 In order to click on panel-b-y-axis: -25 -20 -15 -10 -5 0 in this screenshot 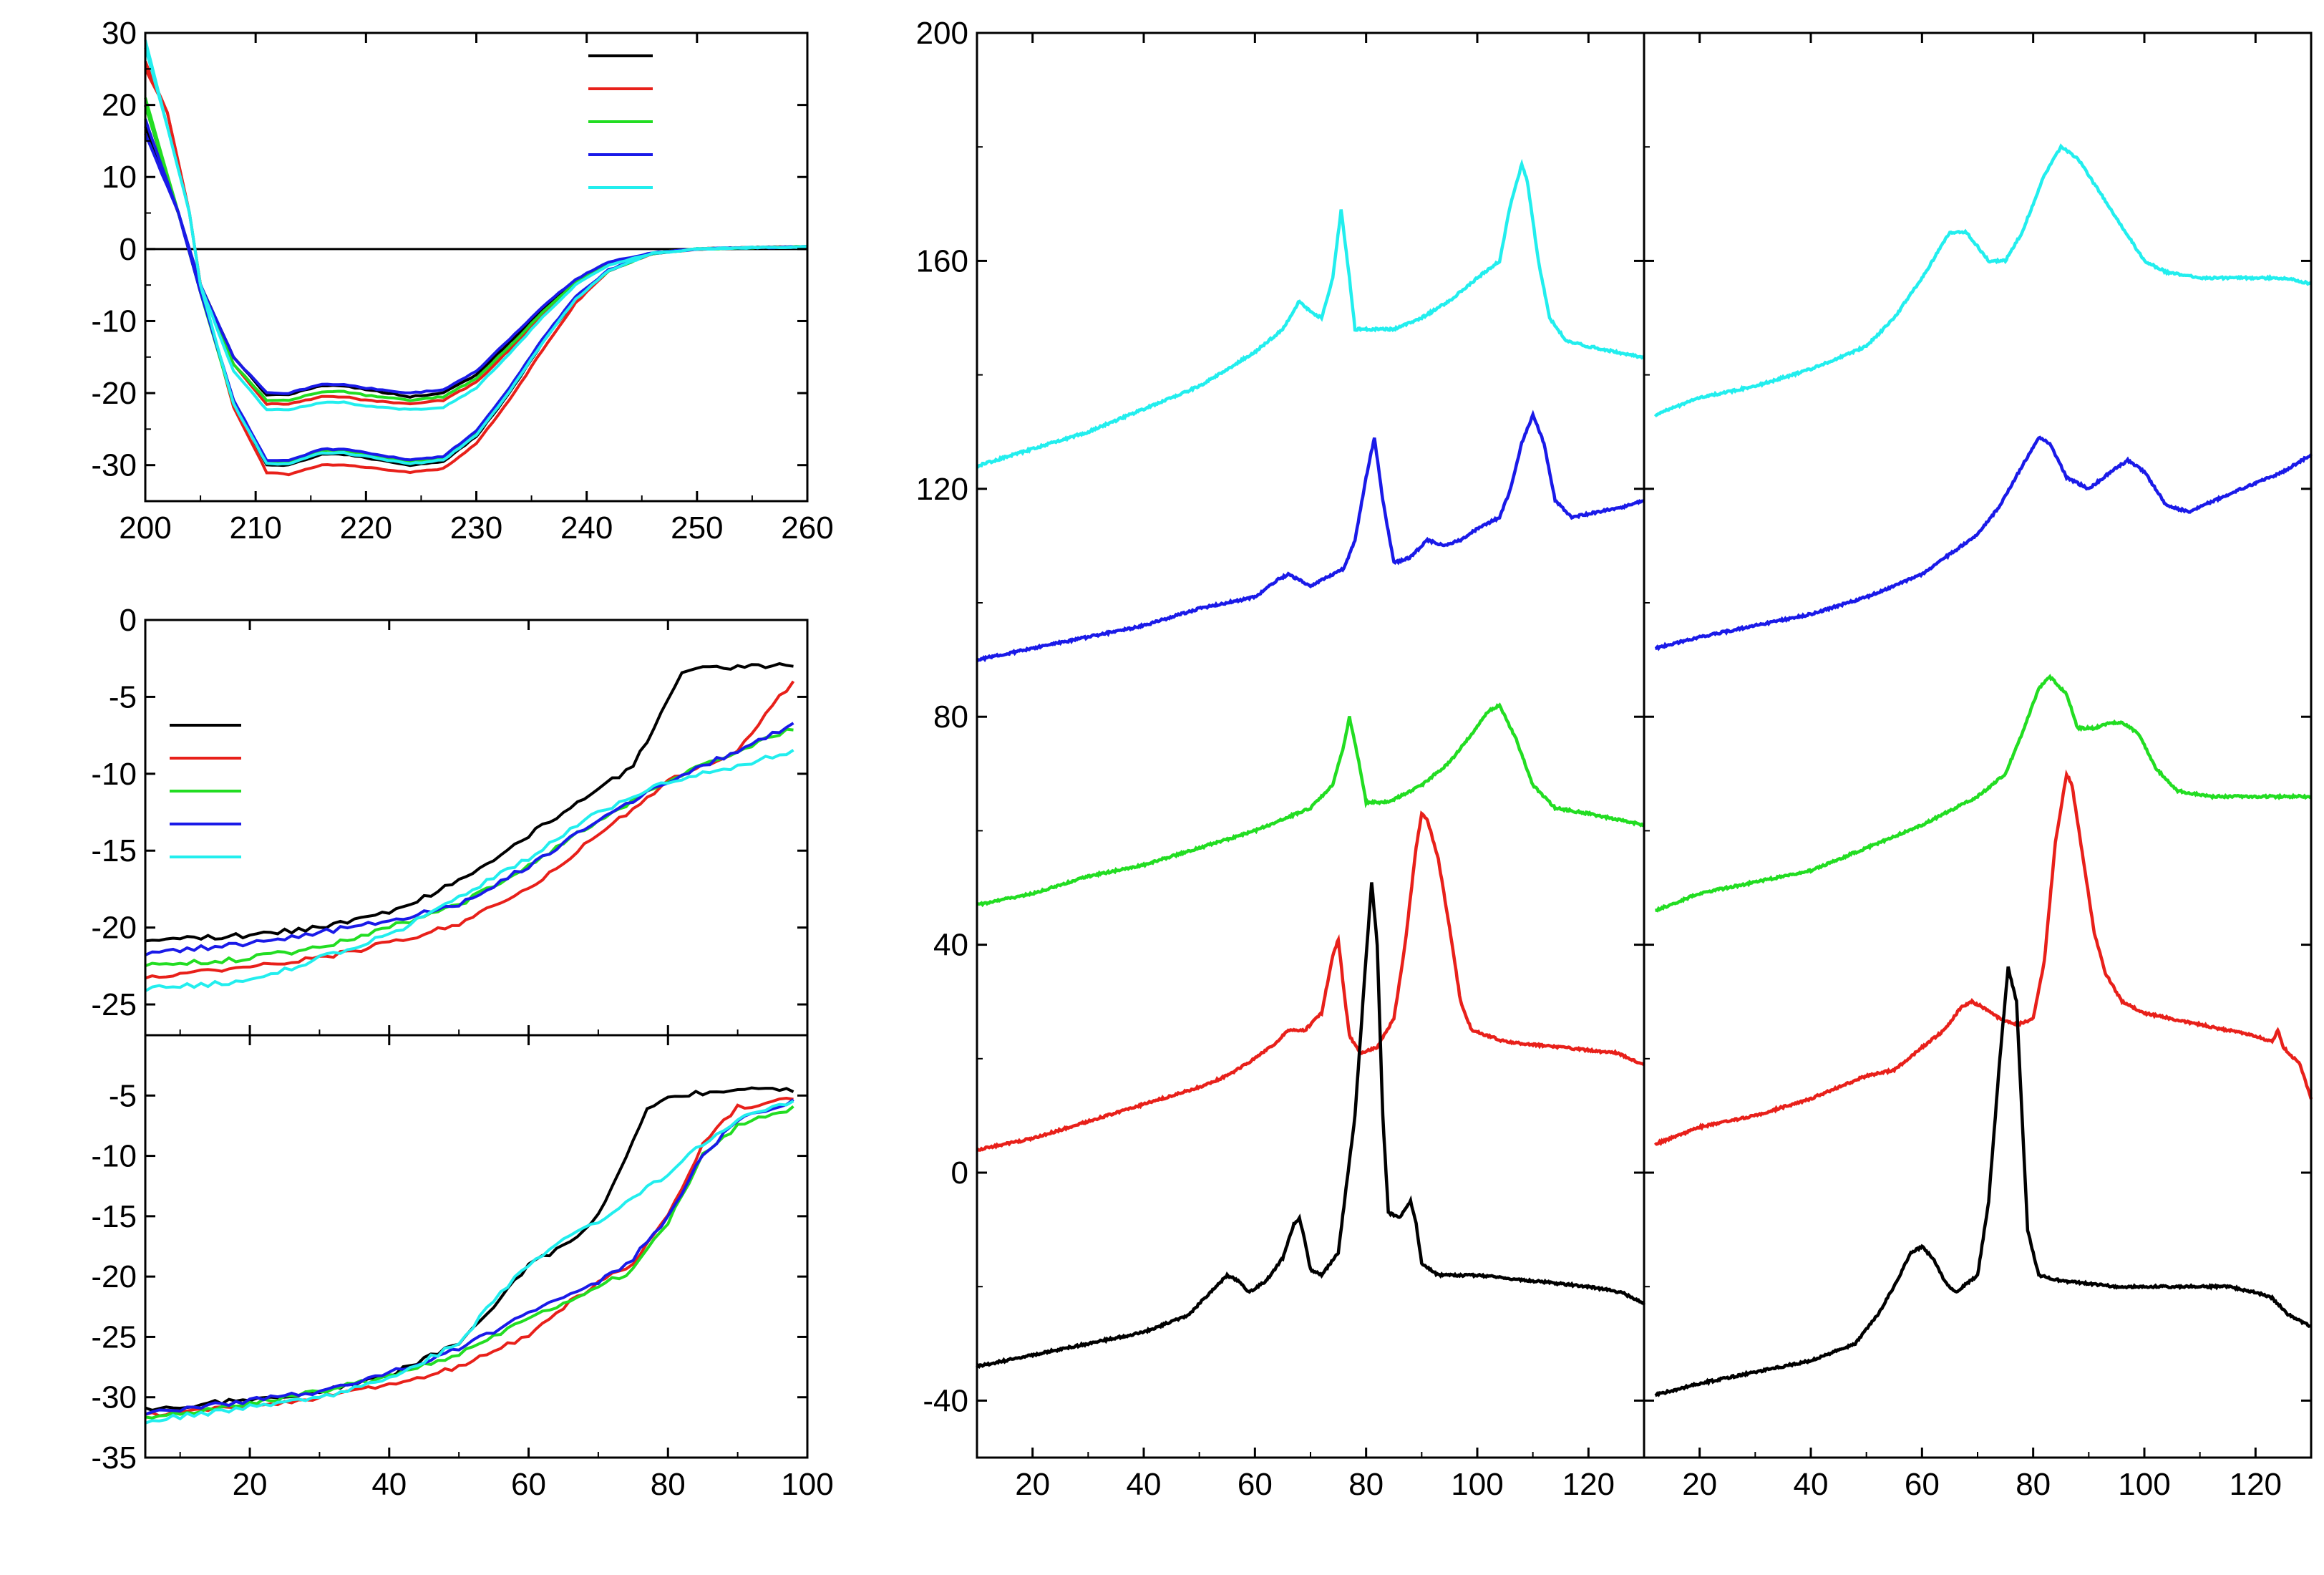, I will do `click(449, 812)`.